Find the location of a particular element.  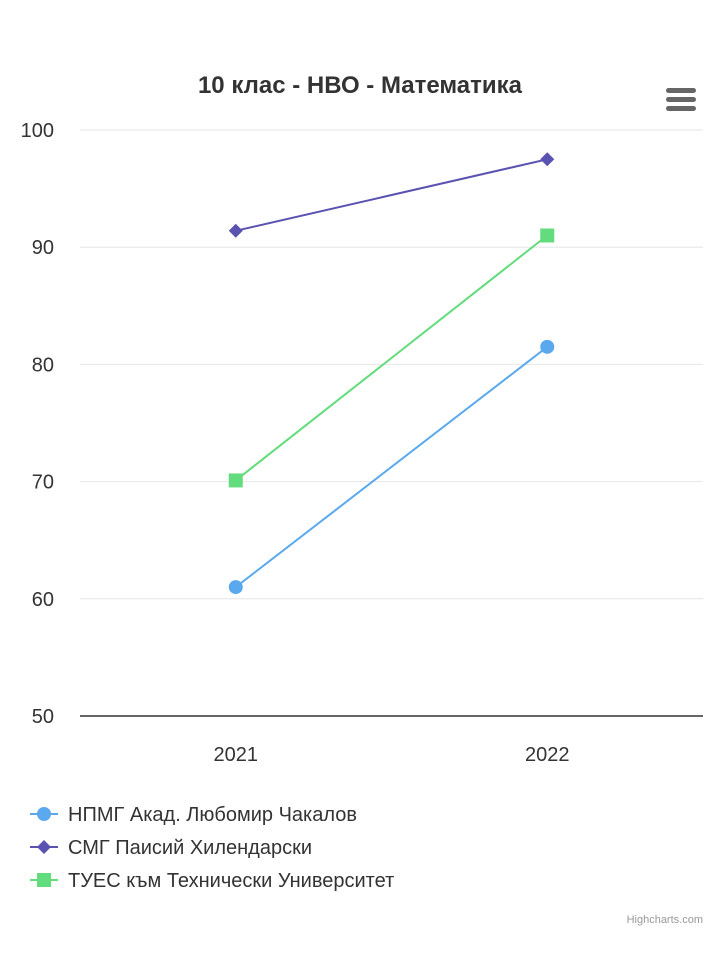

x-tick-label: 2022 is located at coordinates (547, 755).